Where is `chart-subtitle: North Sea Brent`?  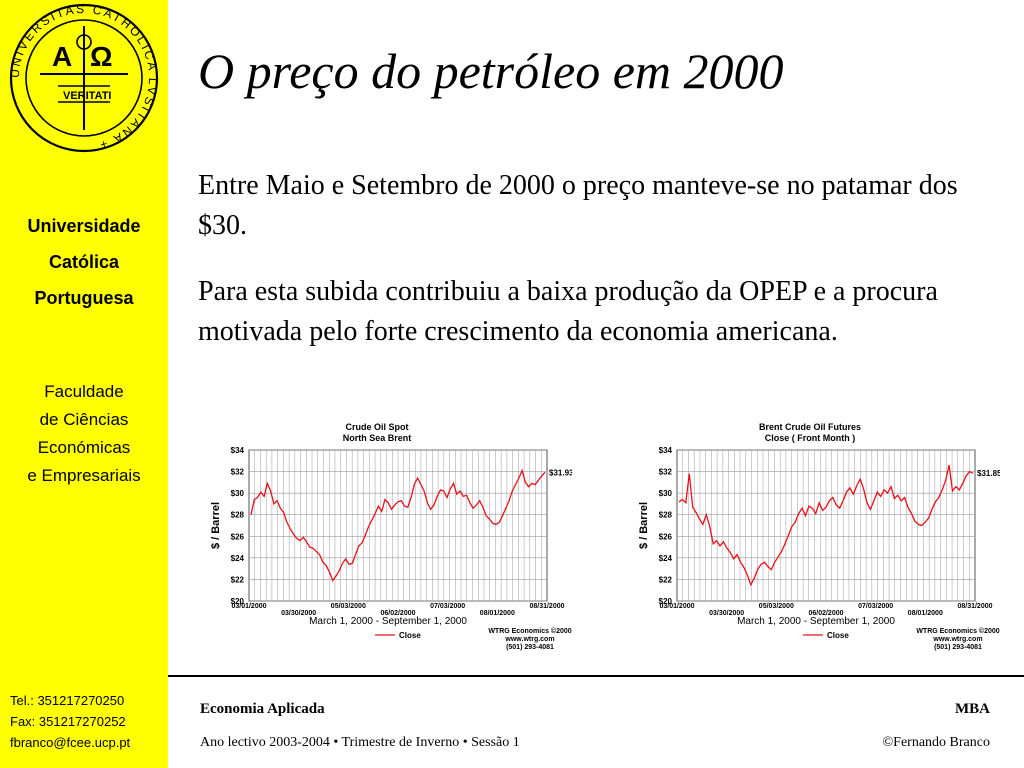 chart-subtitle: North Sea Brent is located at coordinates (377, 438).